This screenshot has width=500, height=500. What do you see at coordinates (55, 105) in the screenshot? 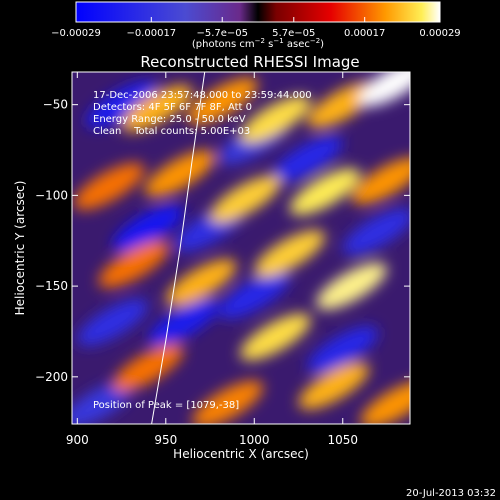
I see `y-tick-label: −50` at bounding box center [55, 105].